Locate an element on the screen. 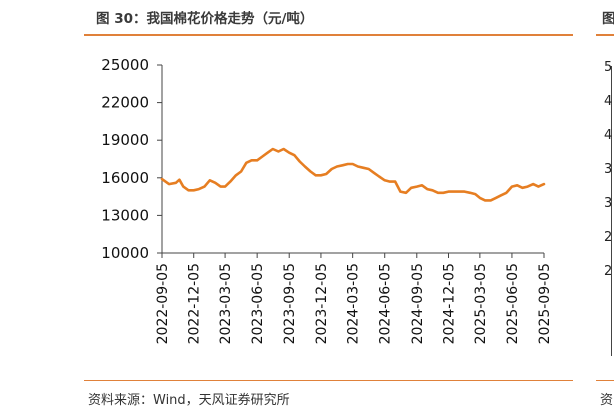 The width and height of the screenshot is (614, 416). x-tick-label: 2023-09-05 is located at coordinates (290, 303).